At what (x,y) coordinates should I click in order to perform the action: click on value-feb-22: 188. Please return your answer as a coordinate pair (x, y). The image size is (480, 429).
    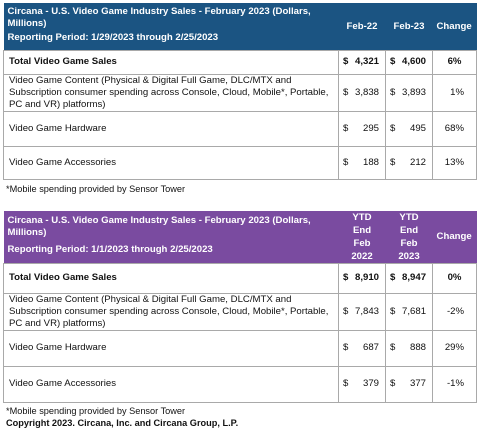
    Looking at the image, I should click on (368, 162).